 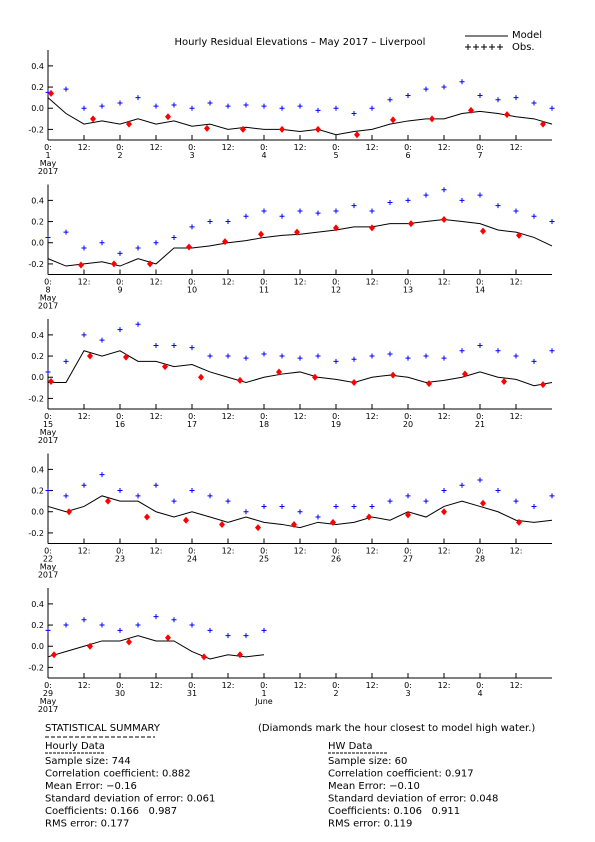 What do you see at coordinates (192, 693) in the screenshot?
I see `day-label: 31` at bounding box center [192, 693].